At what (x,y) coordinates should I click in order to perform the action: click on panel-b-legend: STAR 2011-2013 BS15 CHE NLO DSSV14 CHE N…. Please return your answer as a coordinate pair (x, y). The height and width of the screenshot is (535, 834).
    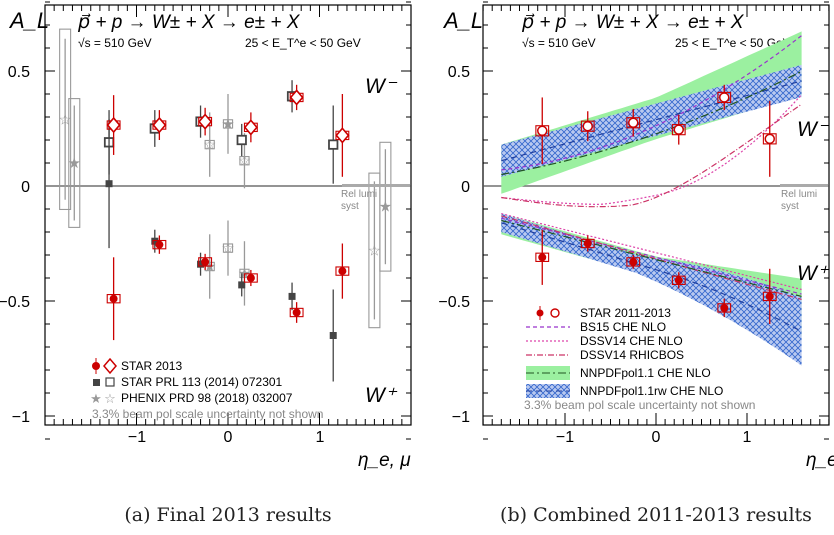
    Looking at the image, I should click on (639, 359).